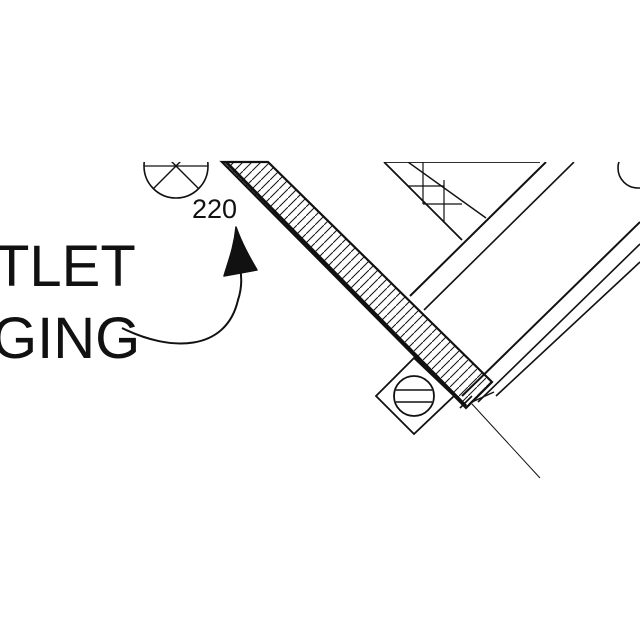 The height and width of the screenshot is (640, 640). What do you see at coordinates (524, 282) in the screenshot?
I see `frame-lines` at bounding box center [524, 282].